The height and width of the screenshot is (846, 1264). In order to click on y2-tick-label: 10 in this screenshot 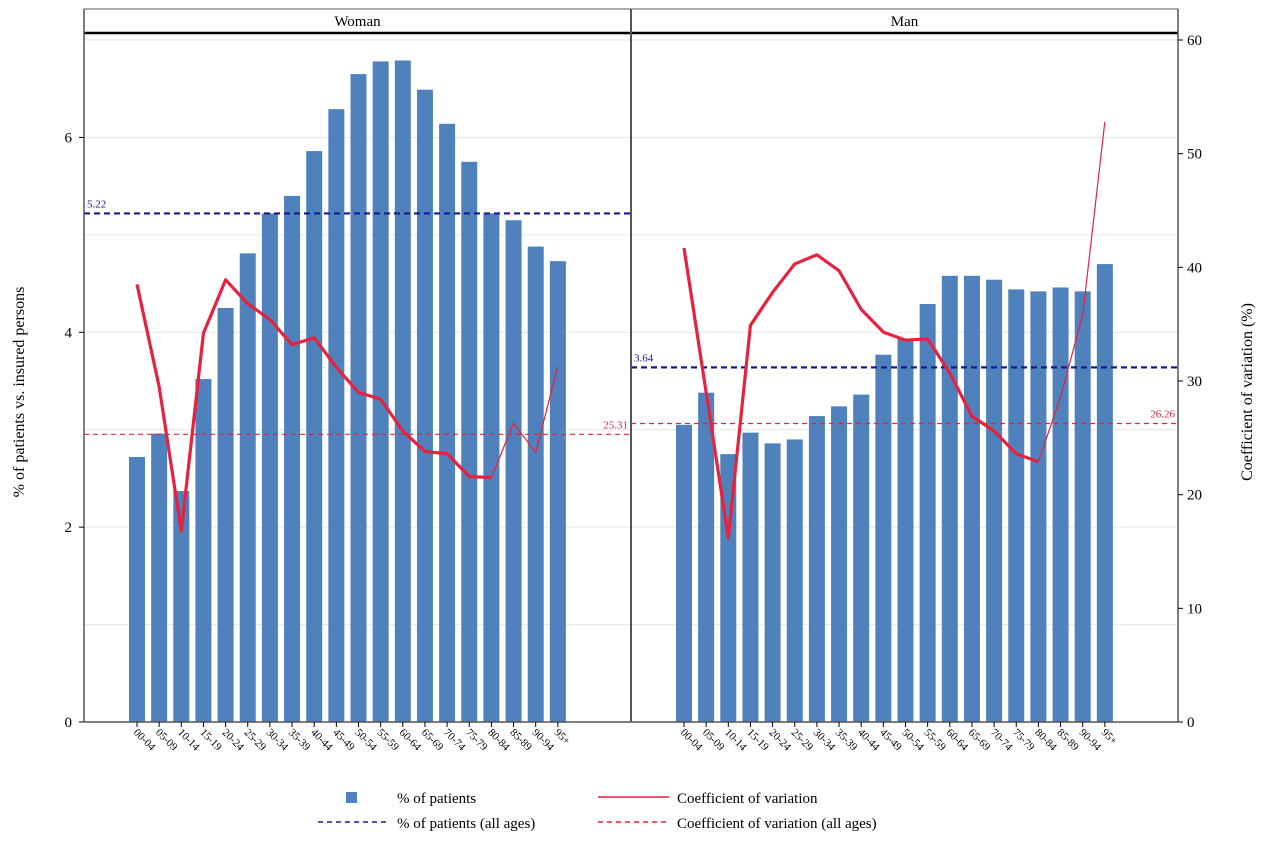, I will do `click(1194, 609)`.